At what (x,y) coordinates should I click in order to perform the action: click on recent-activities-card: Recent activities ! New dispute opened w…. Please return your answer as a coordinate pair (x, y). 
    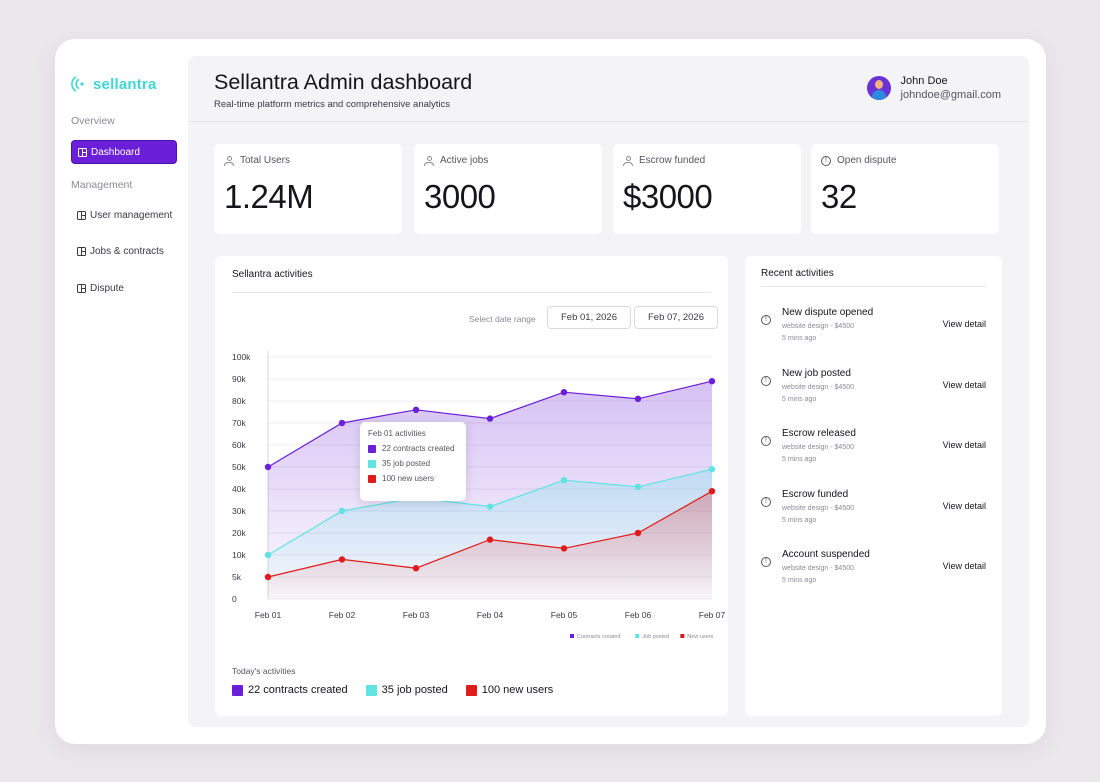
    Looking at the image, I should click on (873, 486).